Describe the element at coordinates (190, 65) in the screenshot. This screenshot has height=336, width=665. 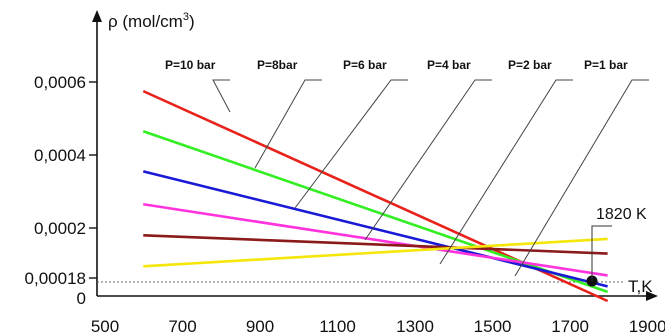
I see `legend-label-0: P=10 bar` at that location.